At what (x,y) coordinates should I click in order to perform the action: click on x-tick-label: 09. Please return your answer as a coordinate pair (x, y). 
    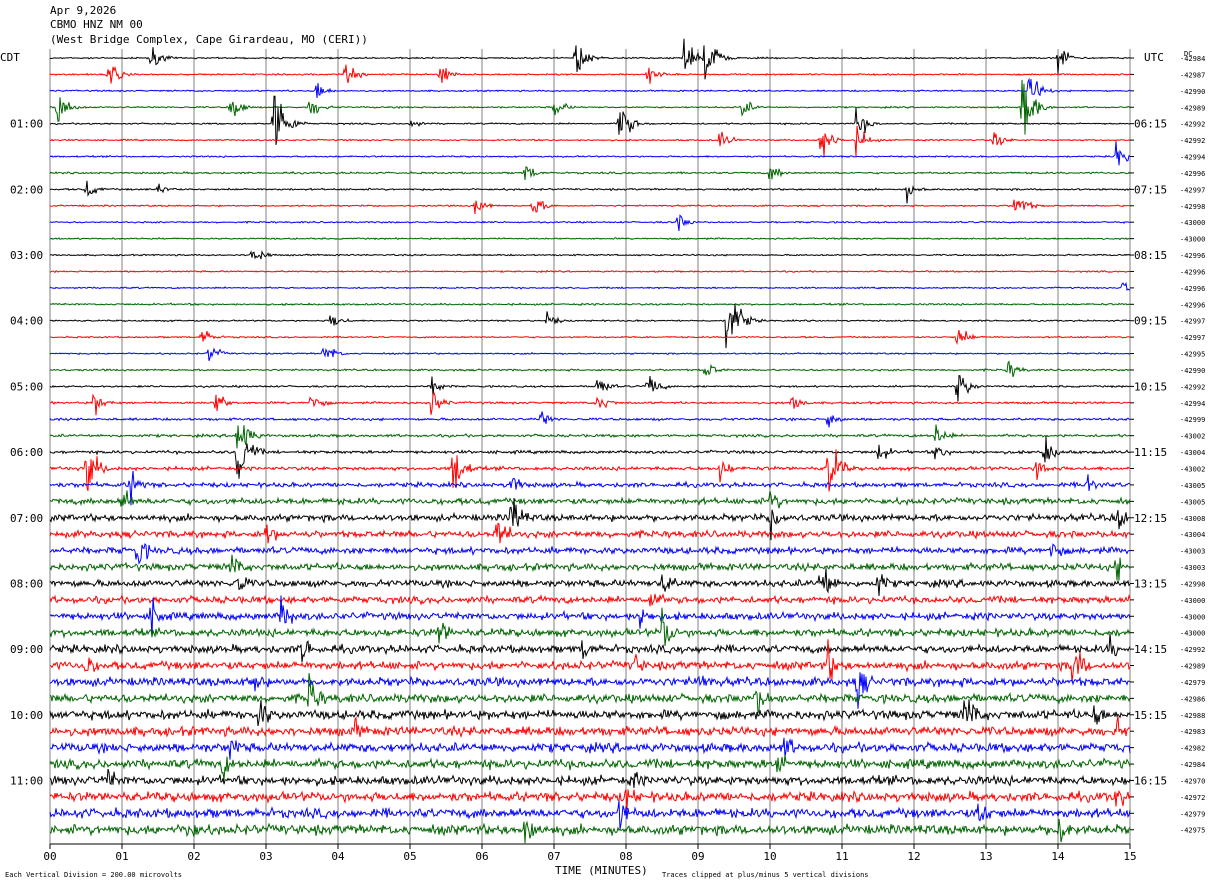
    Looking at the image, I should click on (697, 856).